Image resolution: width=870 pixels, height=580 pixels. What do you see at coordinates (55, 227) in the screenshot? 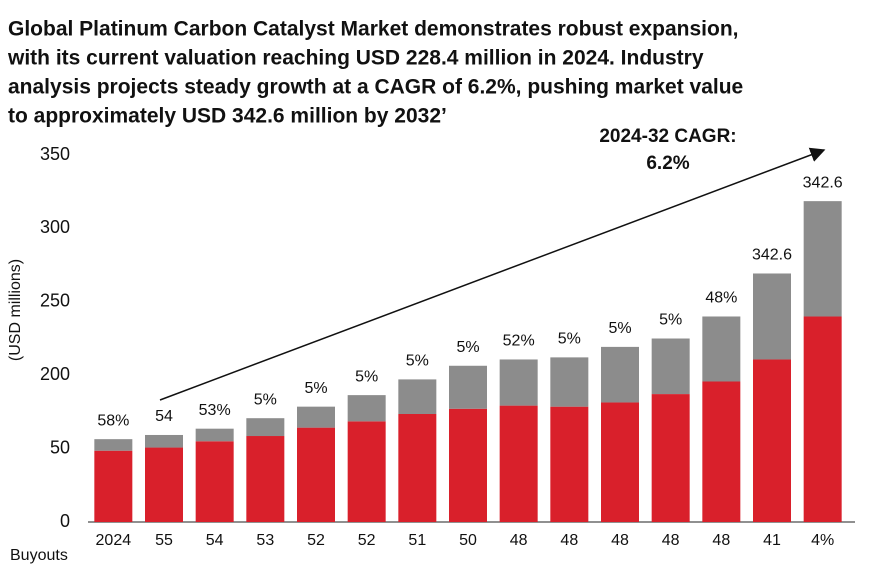
I see `y-tick-label: 300` at bounding box center [55, 227].